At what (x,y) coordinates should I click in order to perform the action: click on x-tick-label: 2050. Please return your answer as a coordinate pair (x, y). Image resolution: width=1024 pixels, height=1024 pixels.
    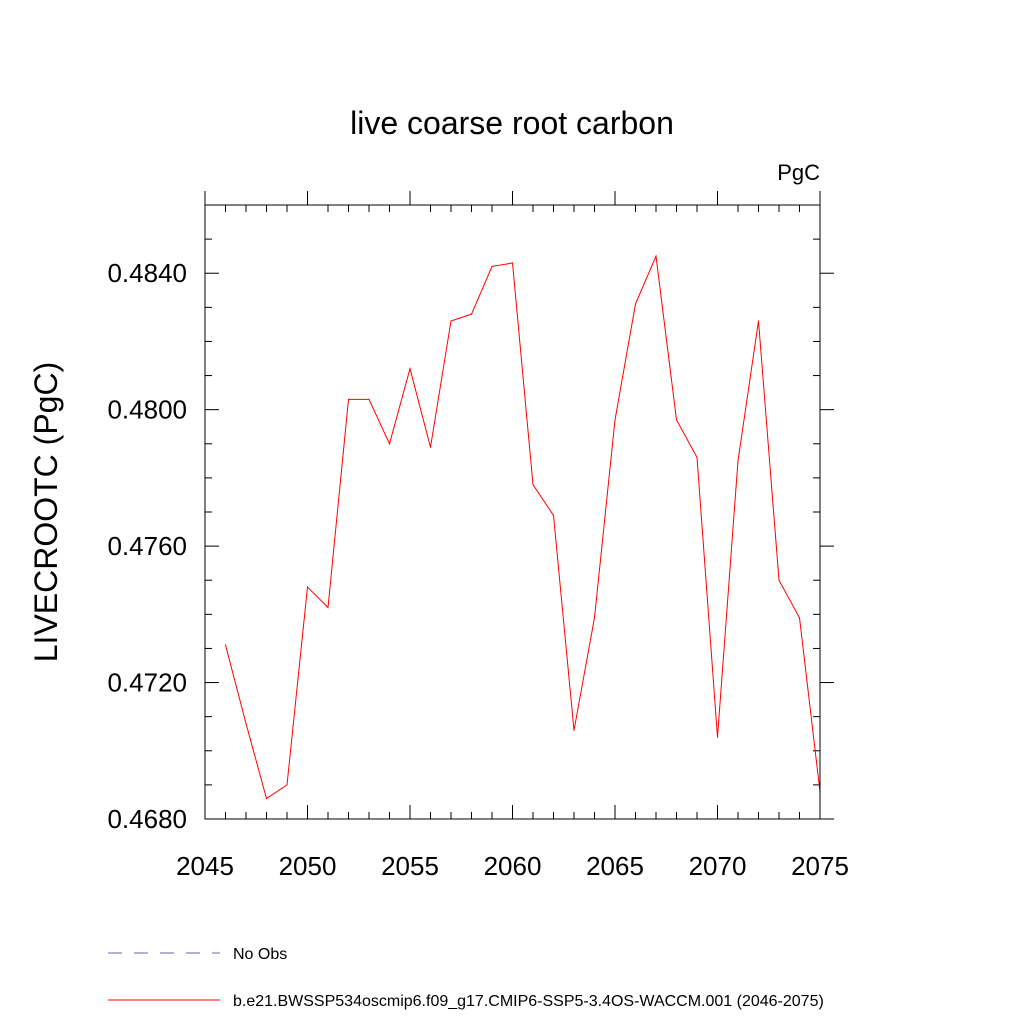
    Looking at the image, I should click on (308, 866).